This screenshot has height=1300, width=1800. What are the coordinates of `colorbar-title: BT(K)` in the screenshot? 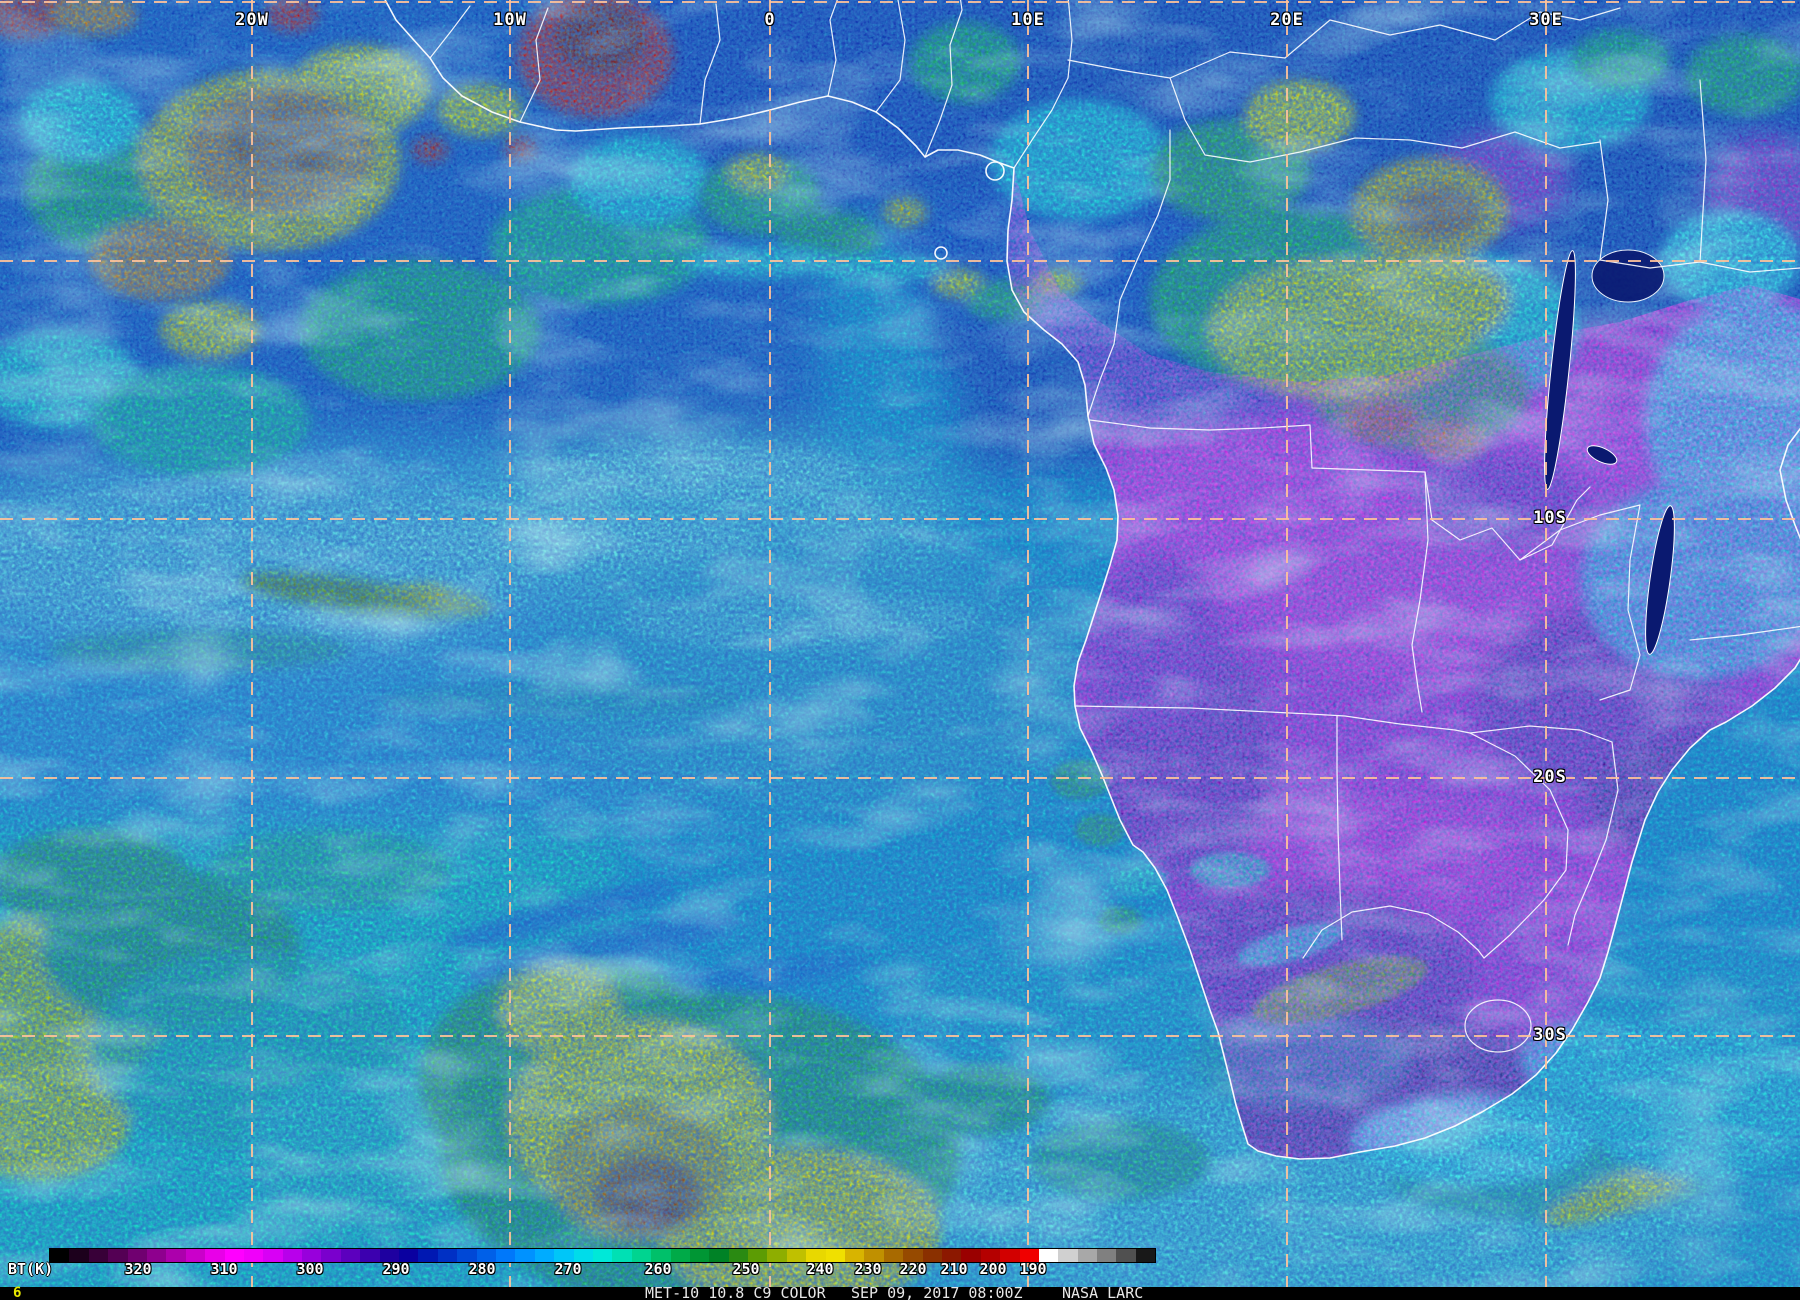 It's located at (31, 1269).